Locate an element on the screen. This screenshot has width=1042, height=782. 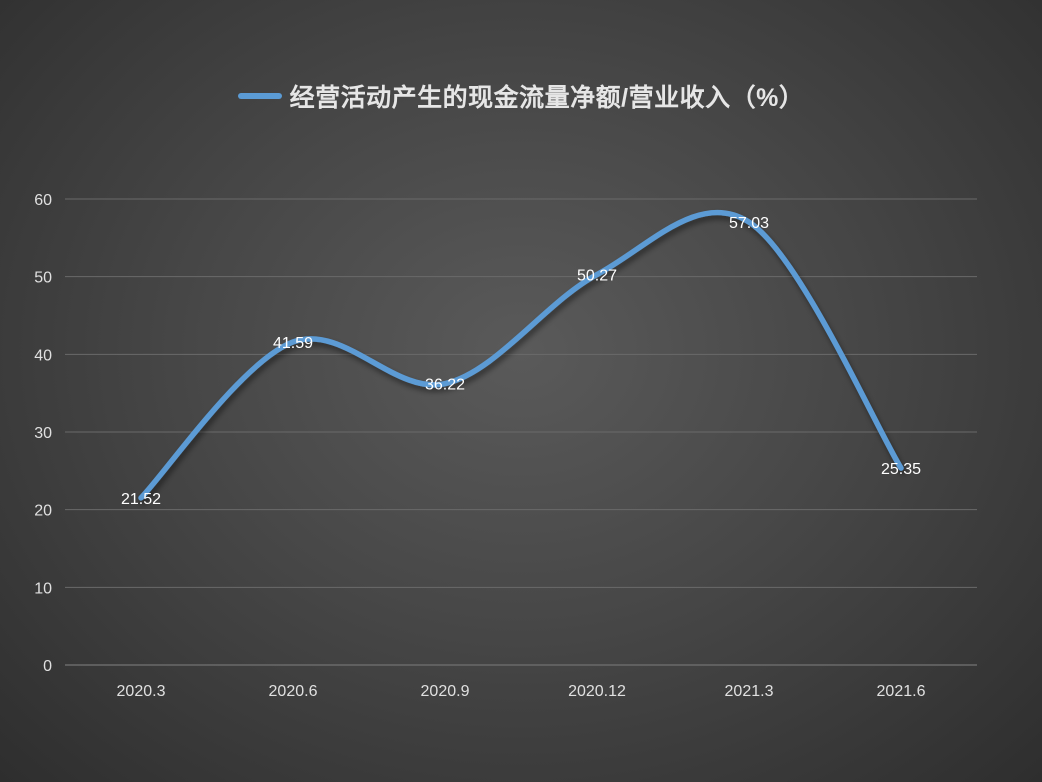
legend: 经营活动产生的现金流量净额/营业收入（%） is located at coordinates (521, 96).